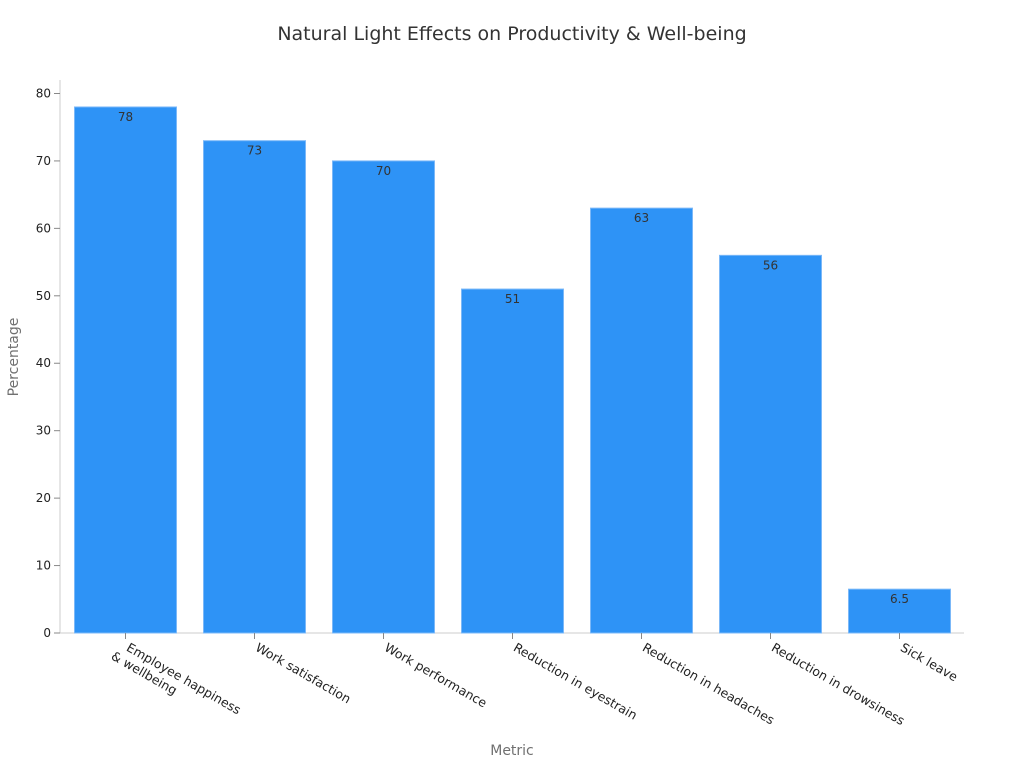  Describe the element at coordinates (14, 357) in the screenshot. I see `y-axis-title: Percentage` at that location.